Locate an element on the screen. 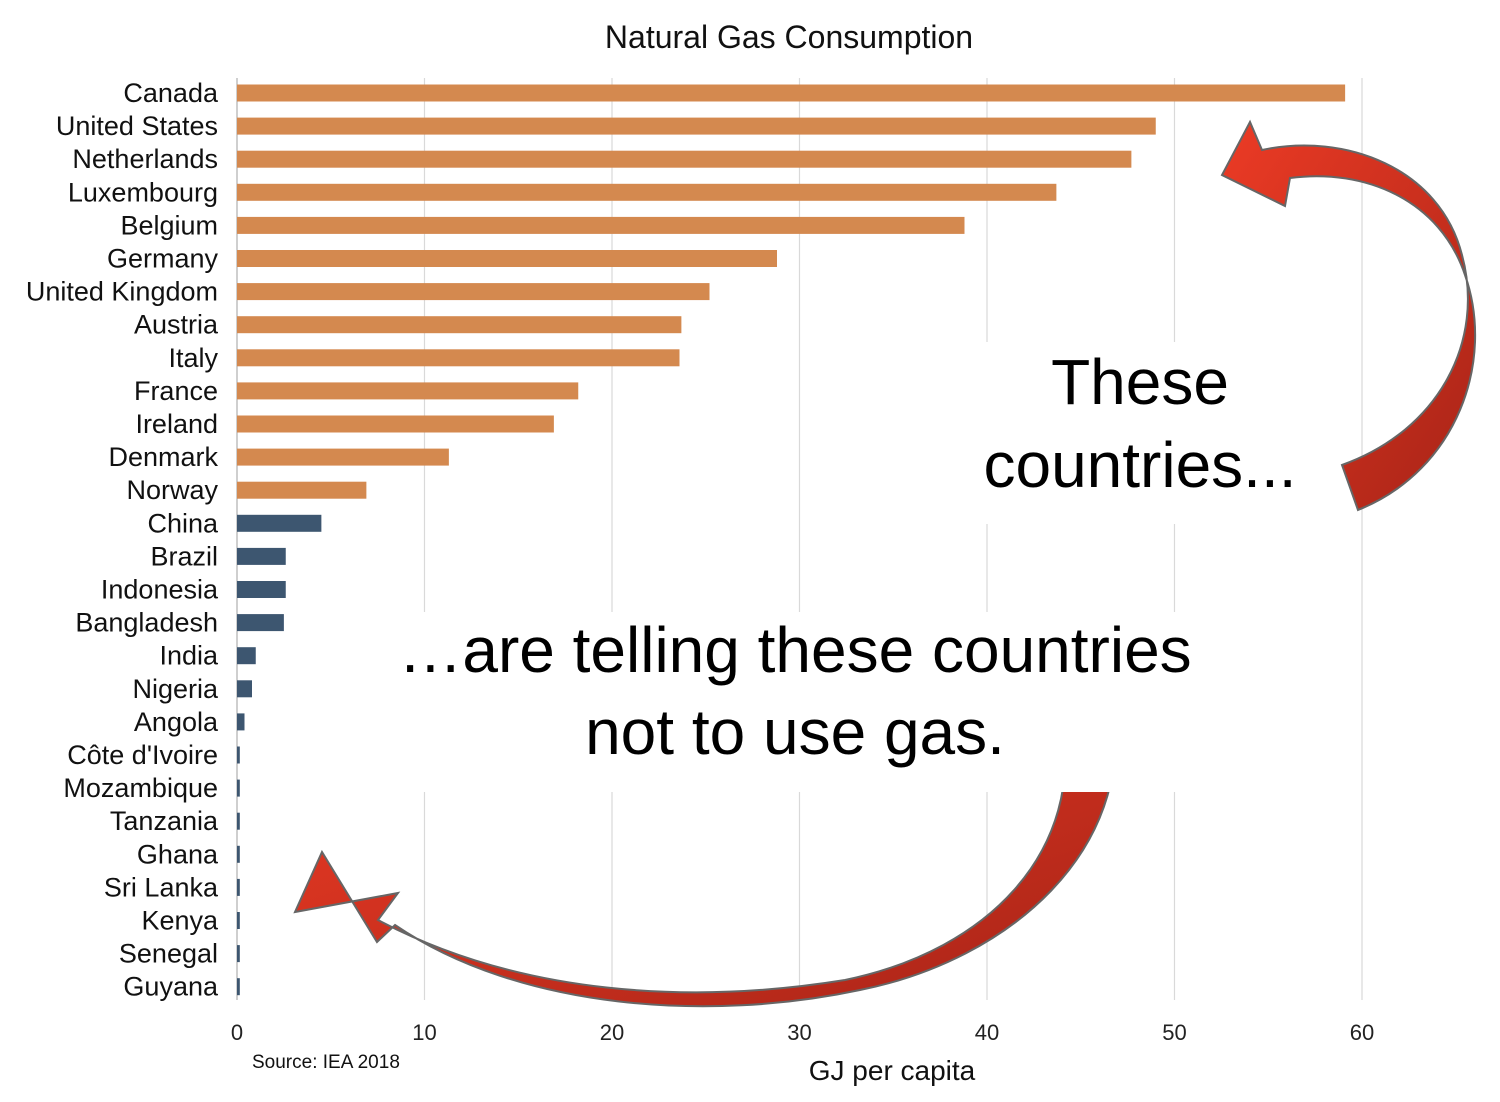  bar-canada is located at coordinates (791, 93).